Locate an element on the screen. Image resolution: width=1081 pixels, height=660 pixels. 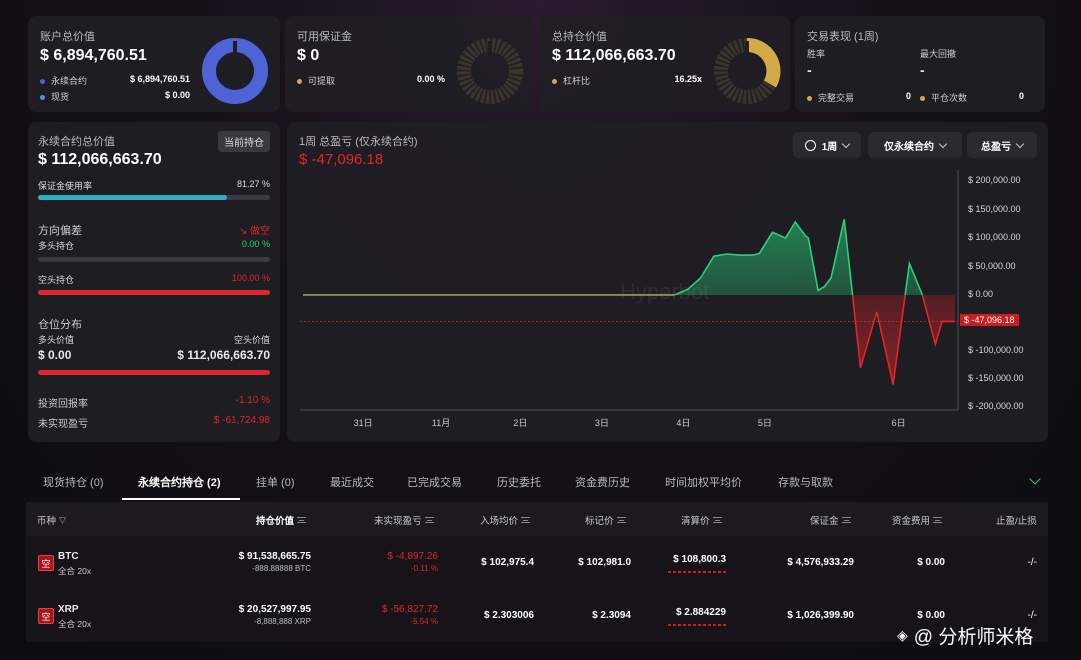
header-liq-label: 清算价 is located at coordinates (695, 521).